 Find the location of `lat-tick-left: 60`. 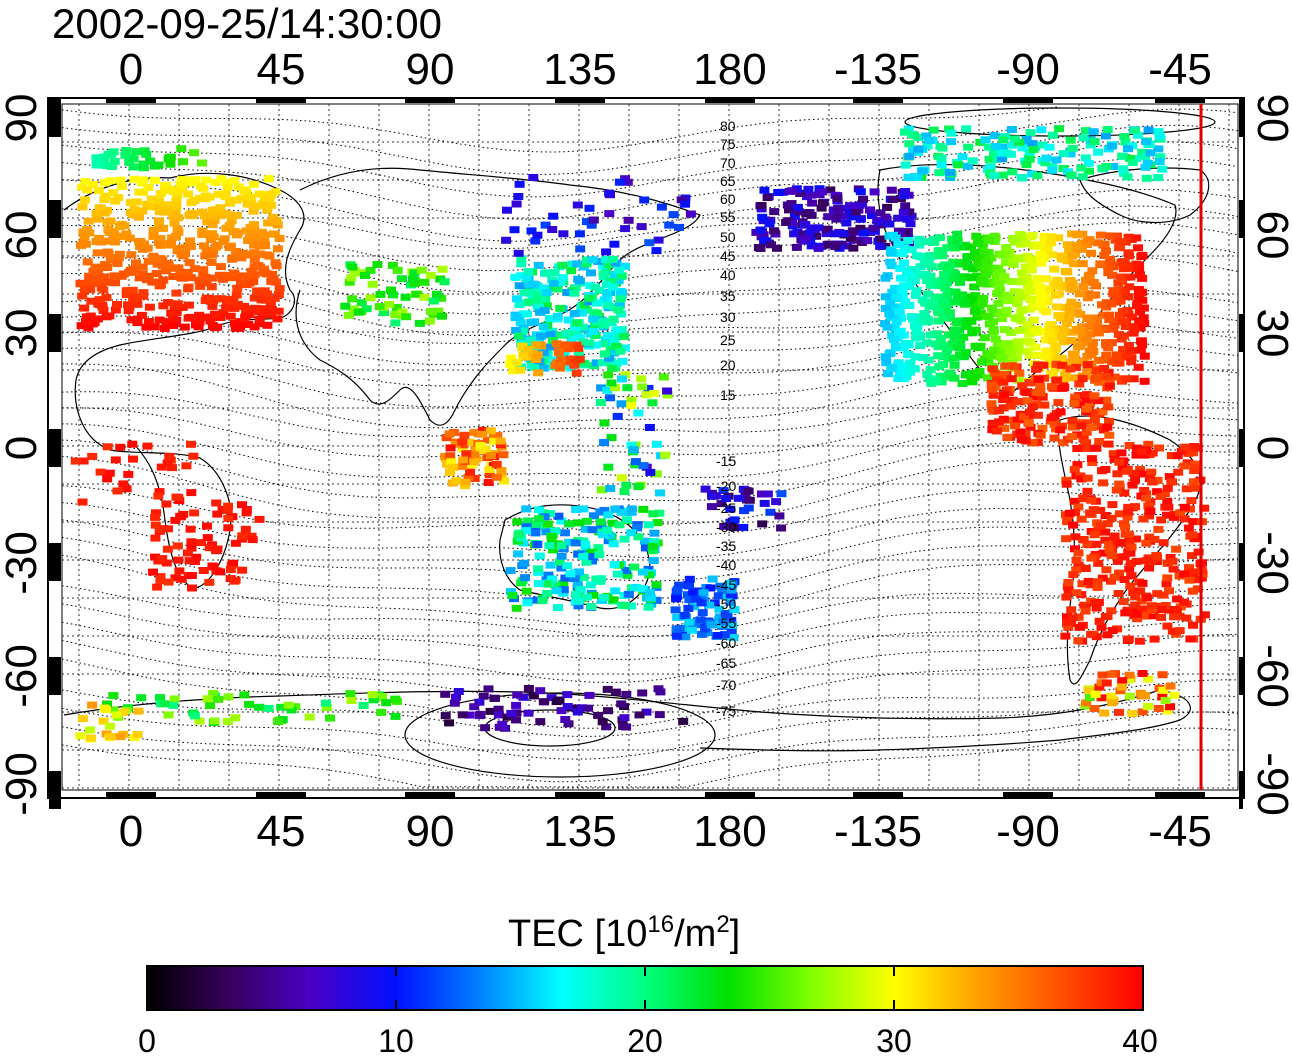

lat-tick-left: 60 is located at coordinates (23, 235).